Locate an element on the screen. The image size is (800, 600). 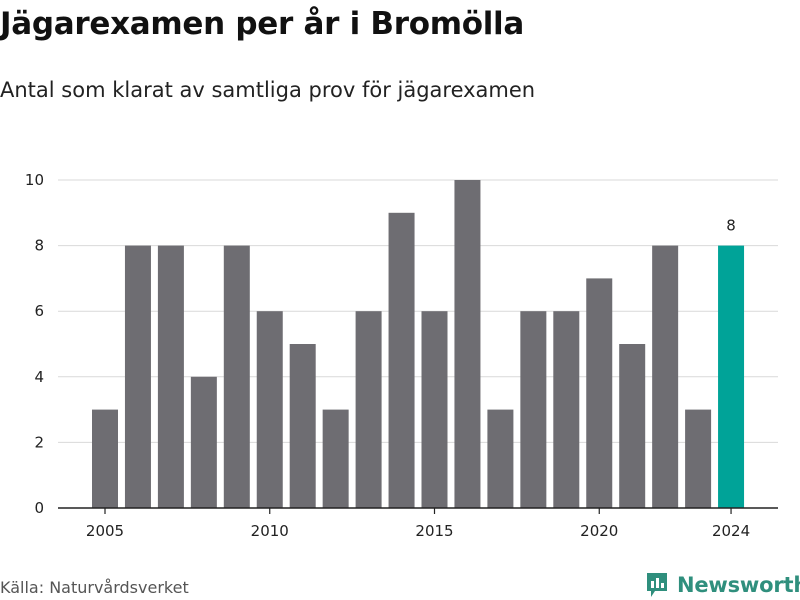
y-tick-label: 0 is located at coordinates (39, 508).